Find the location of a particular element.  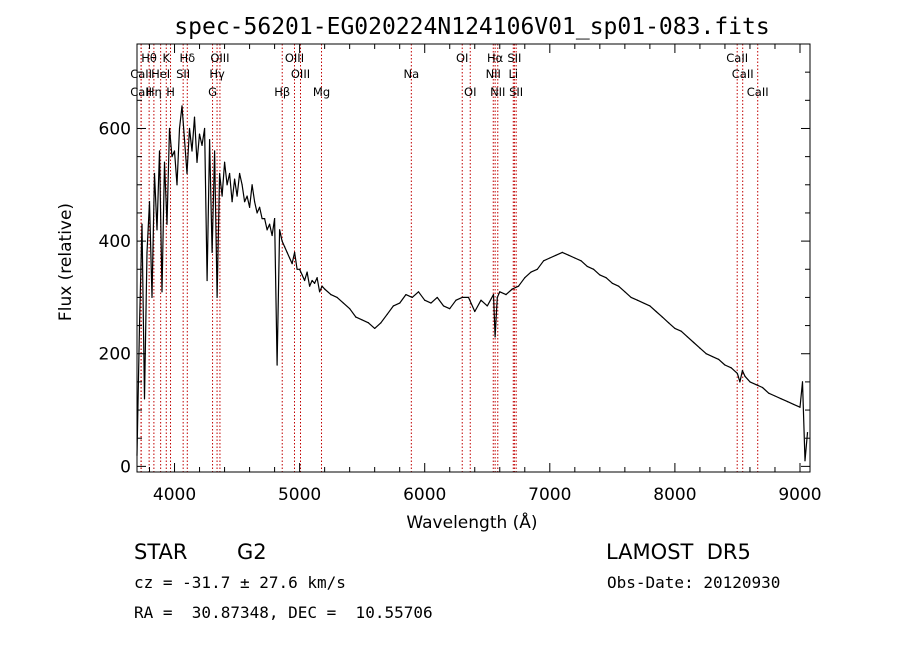

spectral-line-label: Mg is located at coordinates (321, 92).